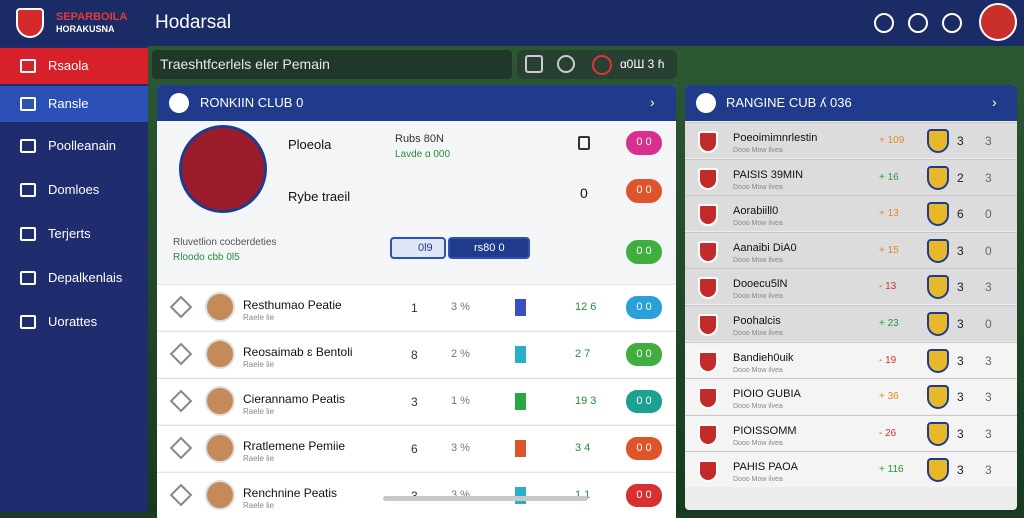 This screenshot has width=1024, height=518. What do you see at coordinates (586, 401) in the screenshot?
I see `row-score: 19 3` at bounding box center [586, 401].